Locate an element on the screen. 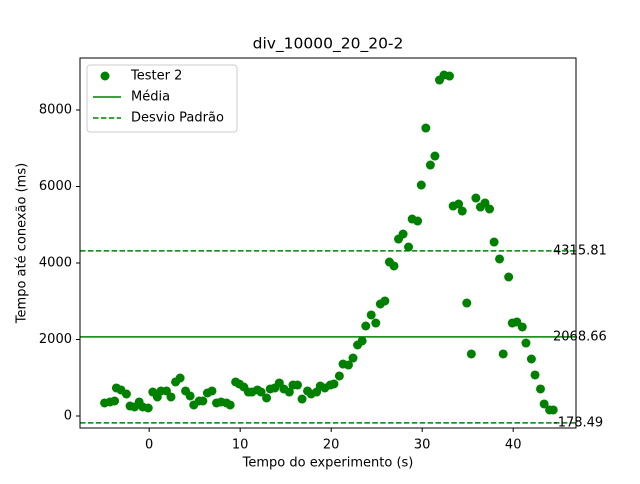  x-tick-label: 20 is located at coordinates (331, 445).